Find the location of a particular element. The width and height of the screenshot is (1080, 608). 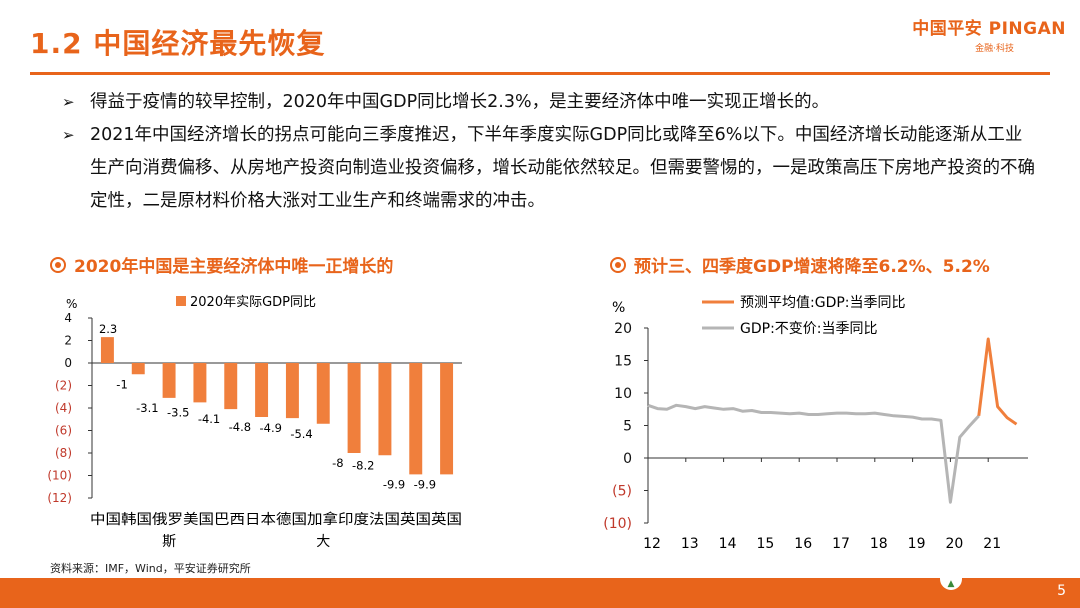

y-tick-label: (5) is located at coordinates (622, 492).